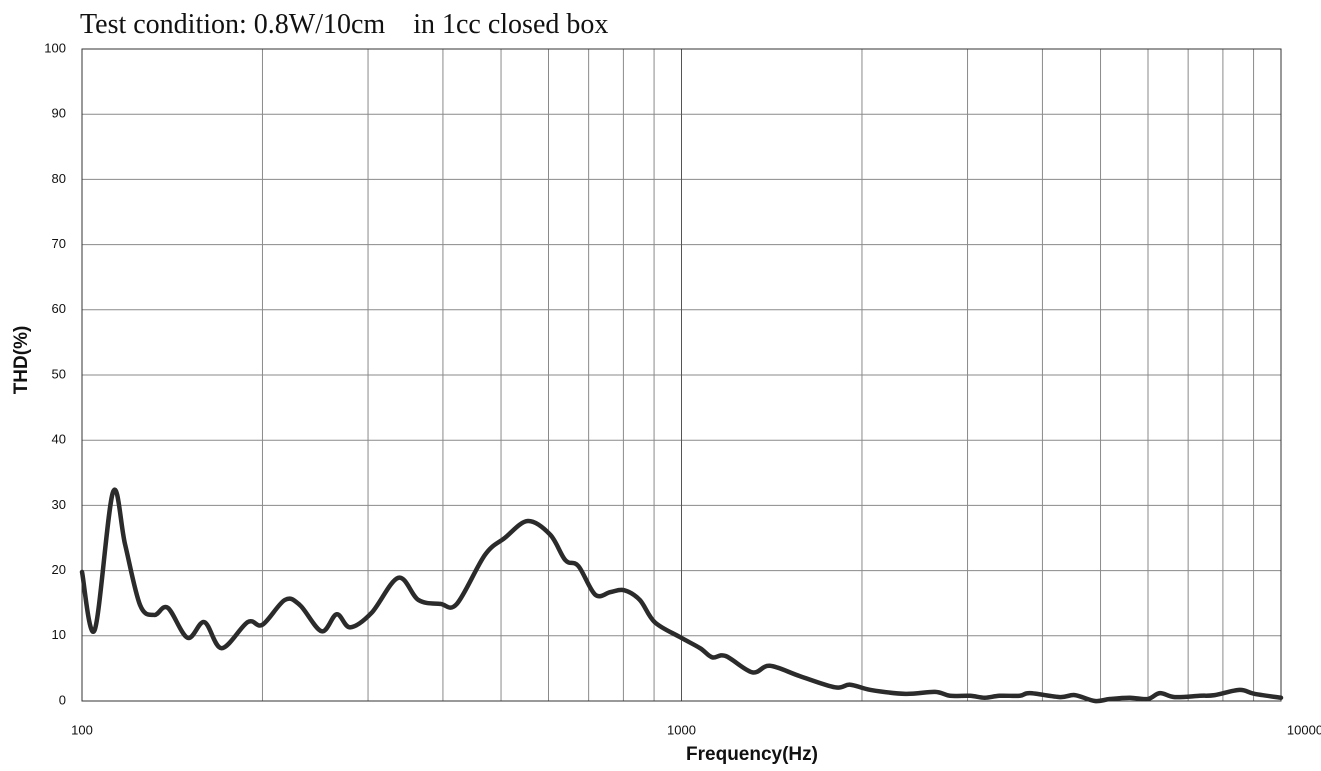  I want to click on y-tick-label: 50, so click(59, 373).